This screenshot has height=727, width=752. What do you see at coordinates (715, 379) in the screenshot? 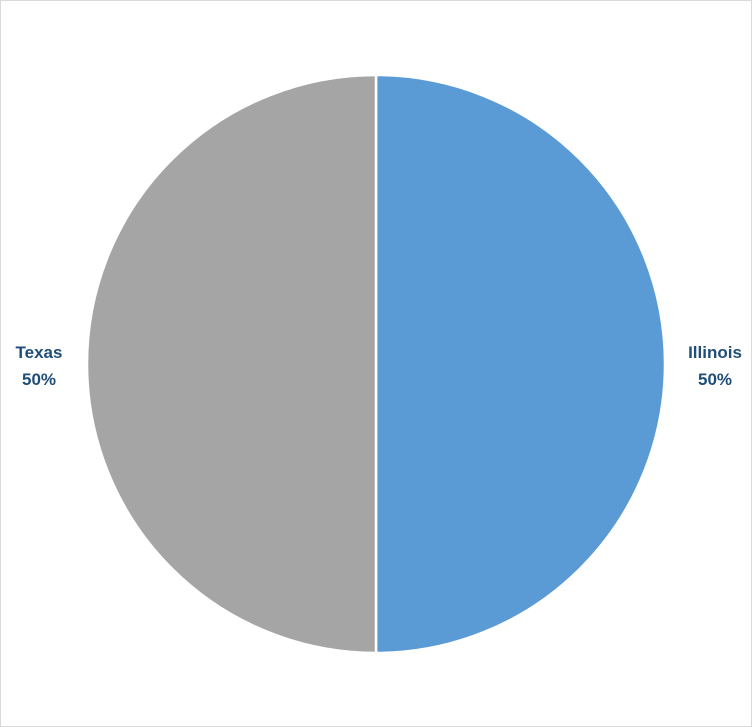
I see `data-label-illinois-percent: 50%` at bounding box center [715, 379].